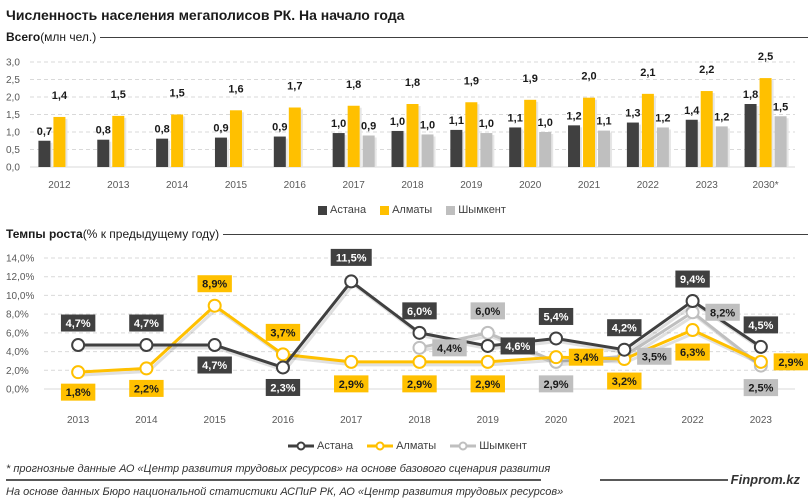 The image size is (808, 503). Describe the element at coordinates (44, 234) in the screenshot. I see `section-header-bold: Темпы роста` at that location.